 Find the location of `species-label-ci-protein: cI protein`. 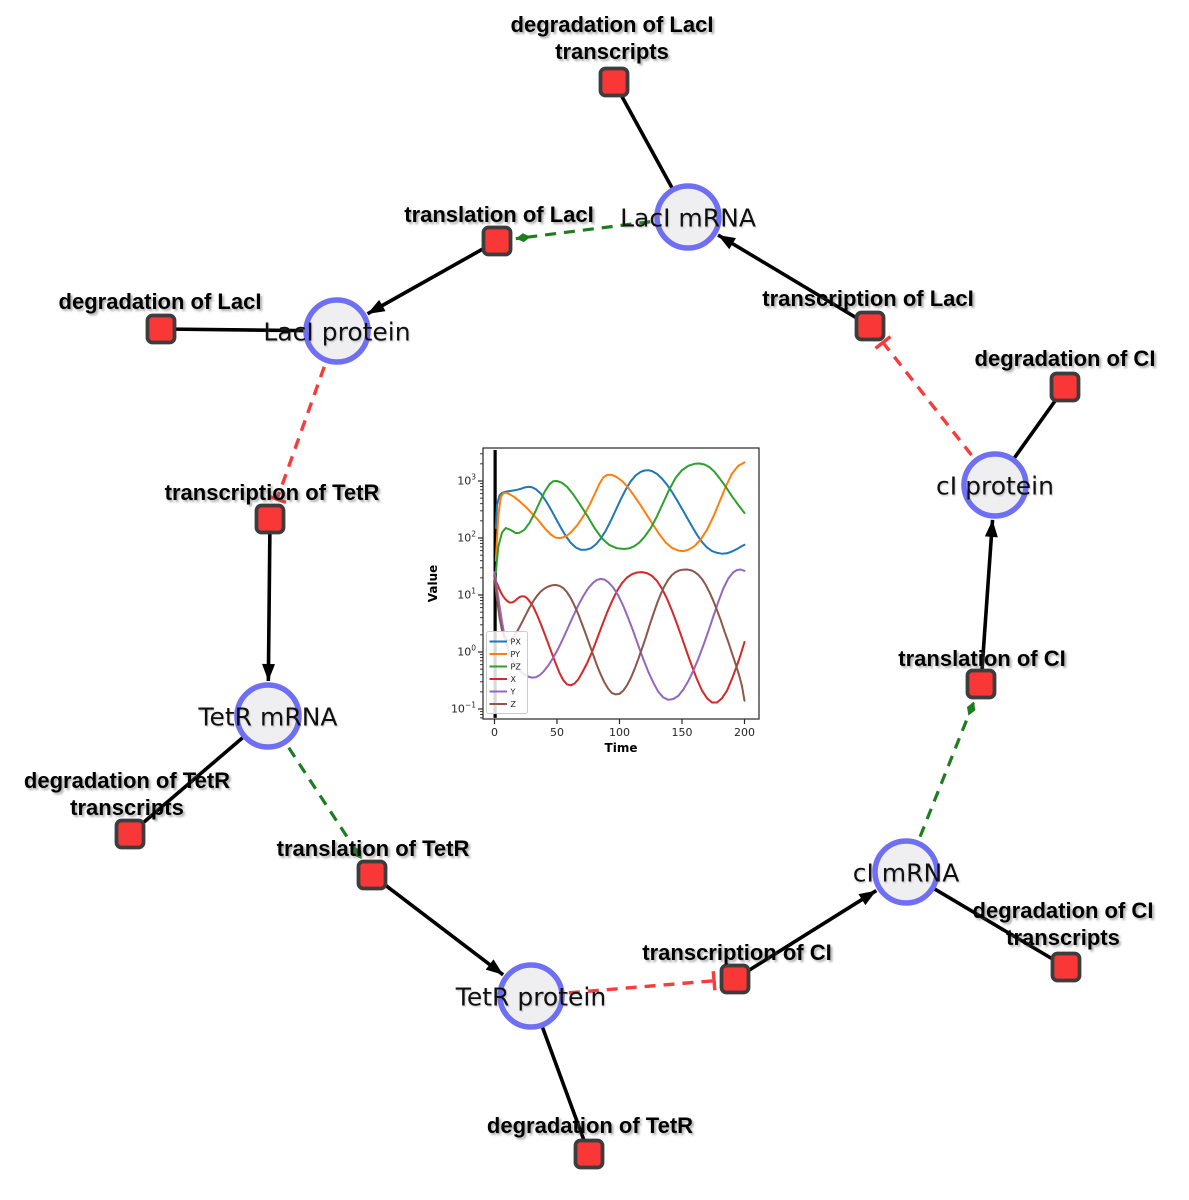

species-label-ci-protein: cI protein is located at coordinates (995, 486).